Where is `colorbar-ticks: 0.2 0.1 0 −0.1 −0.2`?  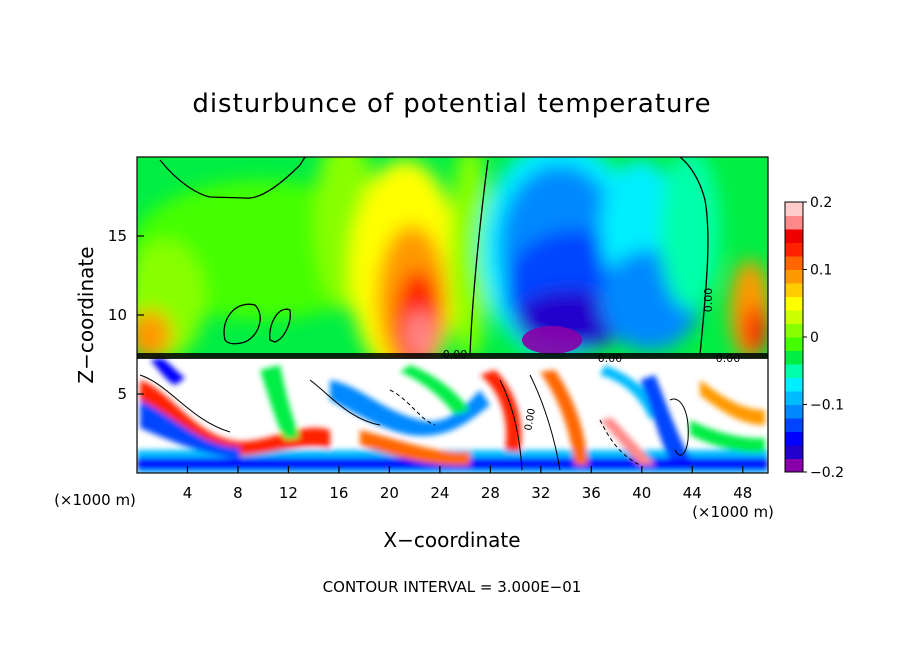
colorbar-ticks: 0.2 0.1 0 −0.1 −0.2 is located at coordinates (823, 338).